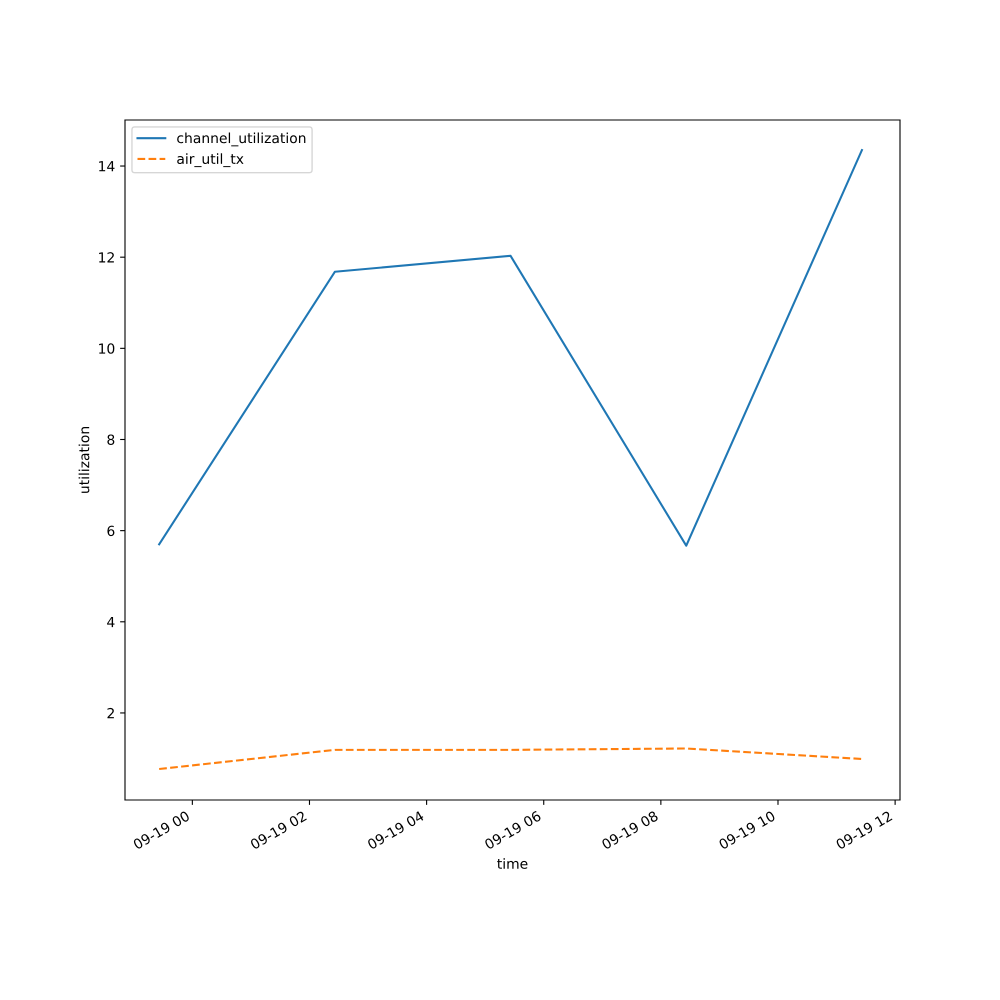  What do you see at coordinates (110, 439) in the screenshot?
I see `y-tick-label: 8` at bounding box center [110, 439].